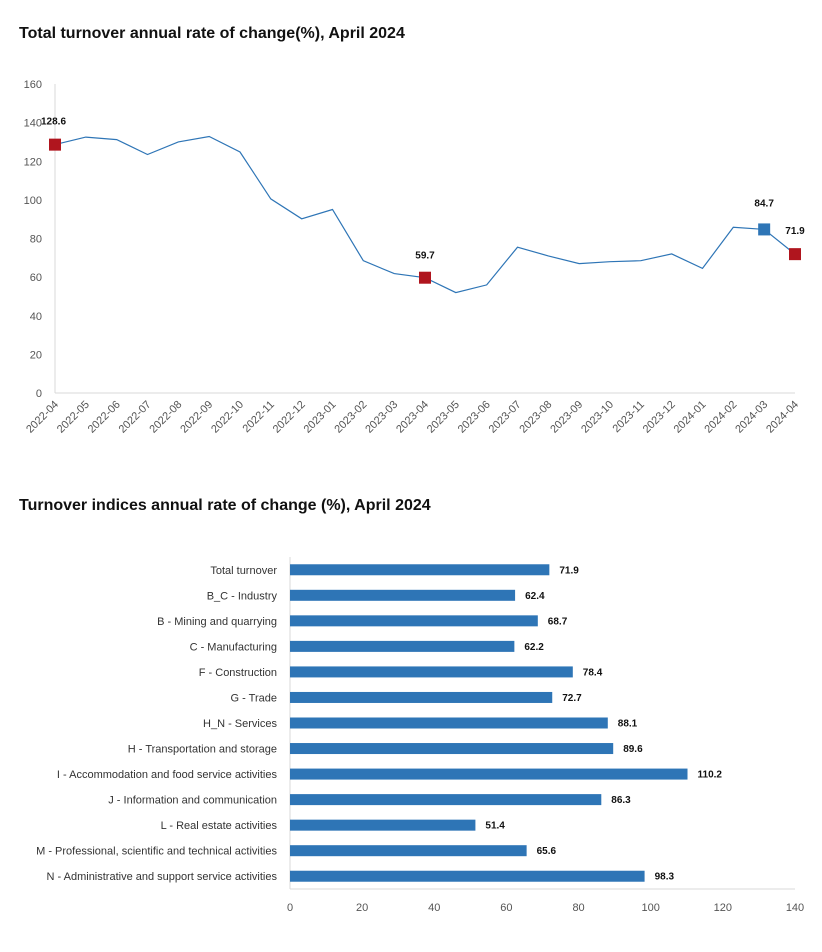 The width and height of the screenshot is (822, 952). Describe the element at coordinates (258, 417) in the screenshot. I see `x-tick-label: 2022-11` at that location.